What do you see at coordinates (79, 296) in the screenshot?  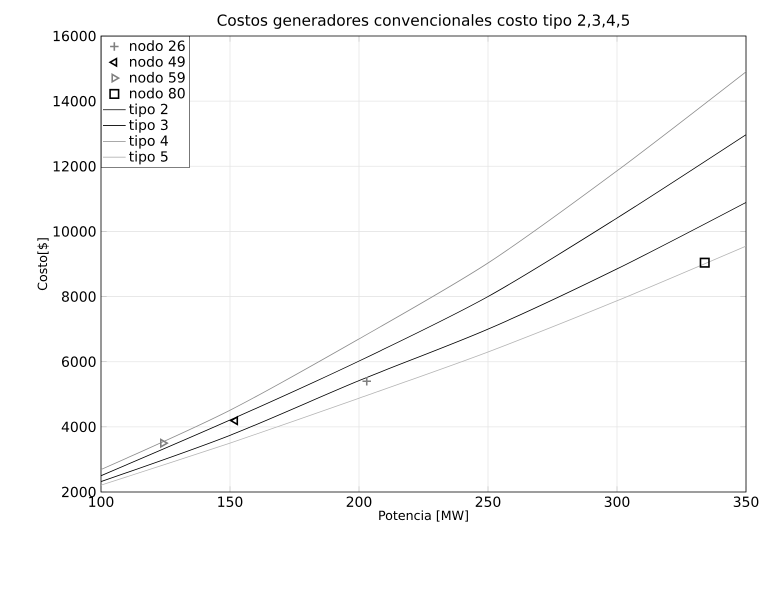 I see `y-tick-label: 8000` at bounding box center [79, 296].